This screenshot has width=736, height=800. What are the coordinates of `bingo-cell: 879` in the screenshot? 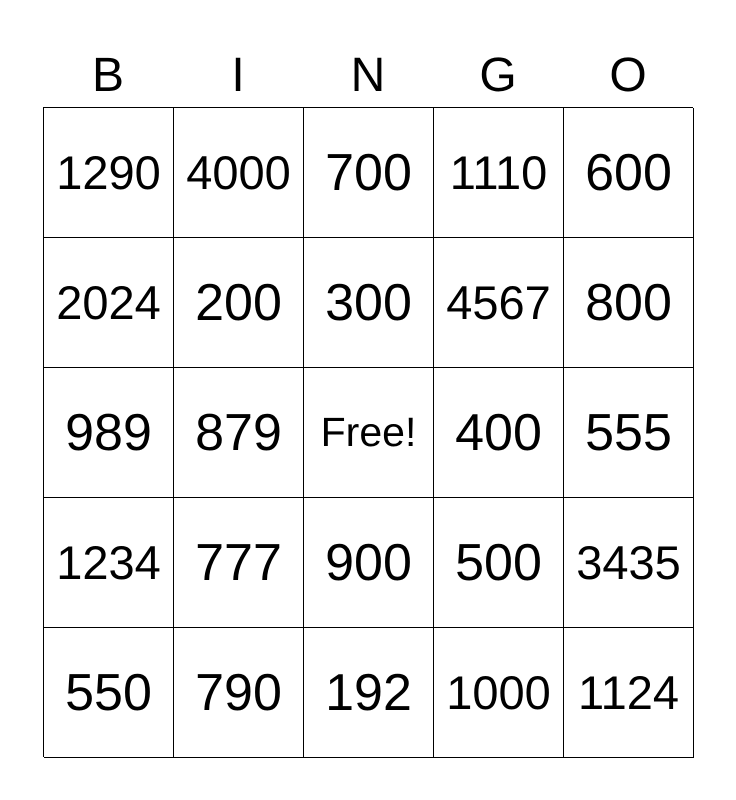 It's located at (239, 433).